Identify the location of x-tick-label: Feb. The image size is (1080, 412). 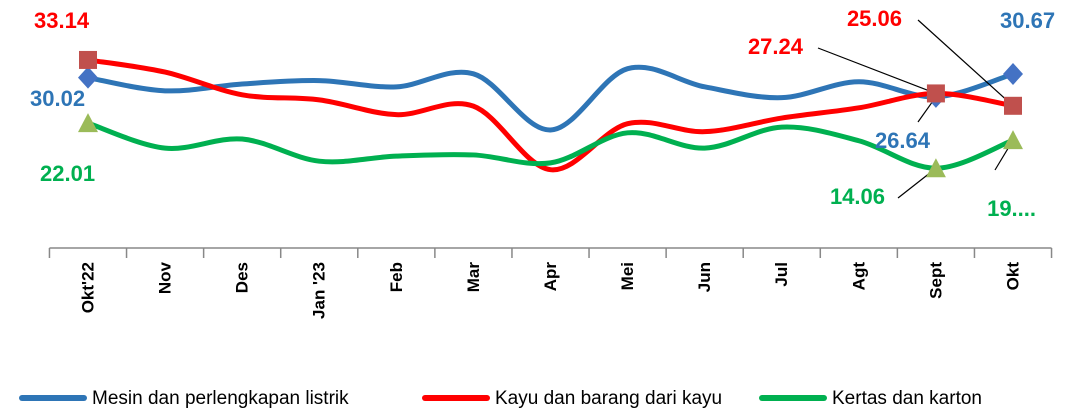
(396, 277).